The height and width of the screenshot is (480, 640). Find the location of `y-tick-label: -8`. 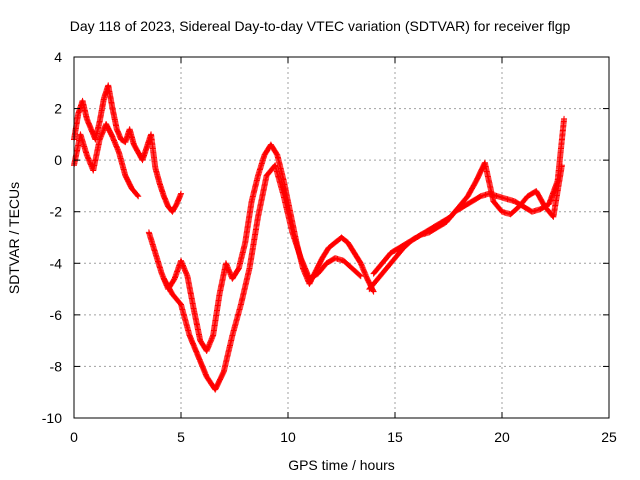

y-tick-label: -8 is located at coordinates (56, 366).